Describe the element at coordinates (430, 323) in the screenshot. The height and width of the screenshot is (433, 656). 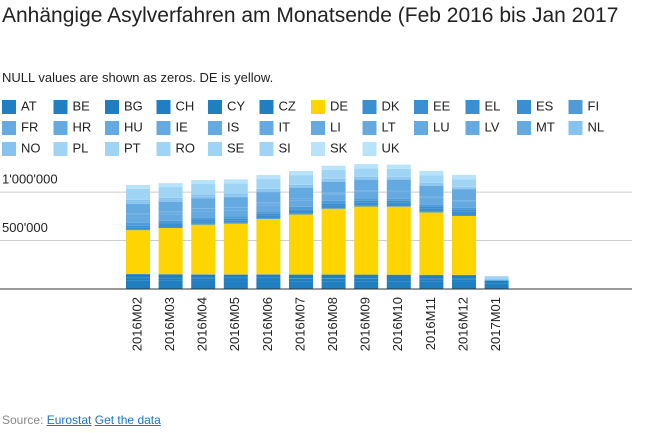
I see `x-tick-label: 2016M11` at that location.